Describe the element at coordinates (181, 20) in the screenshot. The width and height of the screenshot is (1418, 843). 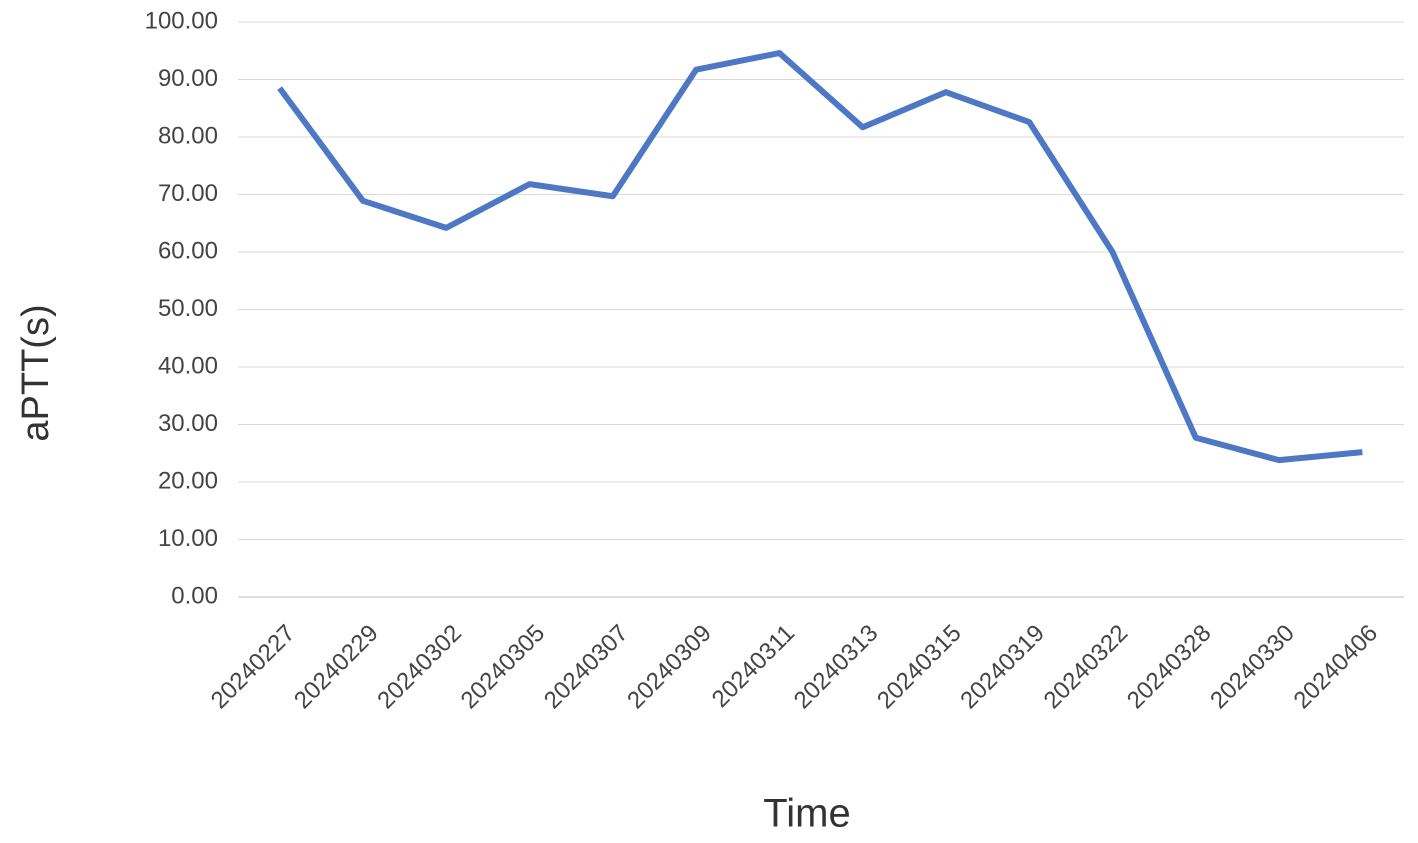
I see `y-tick-label: 100.00` at that location.